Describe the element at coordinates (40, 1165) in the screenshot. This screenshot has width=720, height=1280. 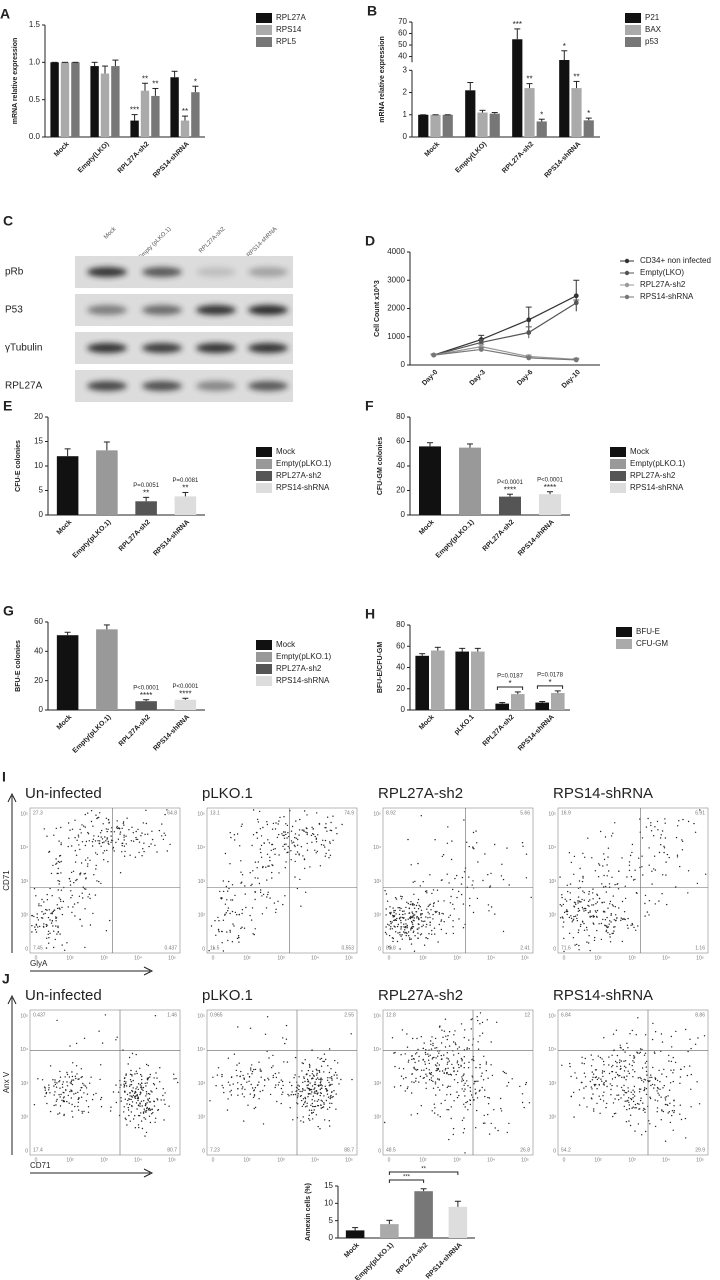
I see `x-axis-label: CD71` at that location.